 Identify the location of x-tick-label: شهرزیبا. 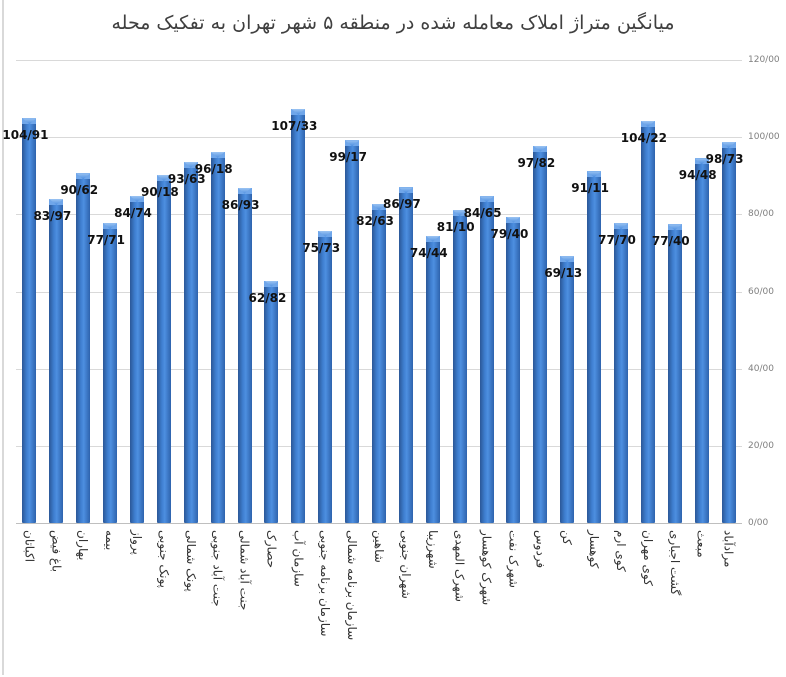
(432, 549).